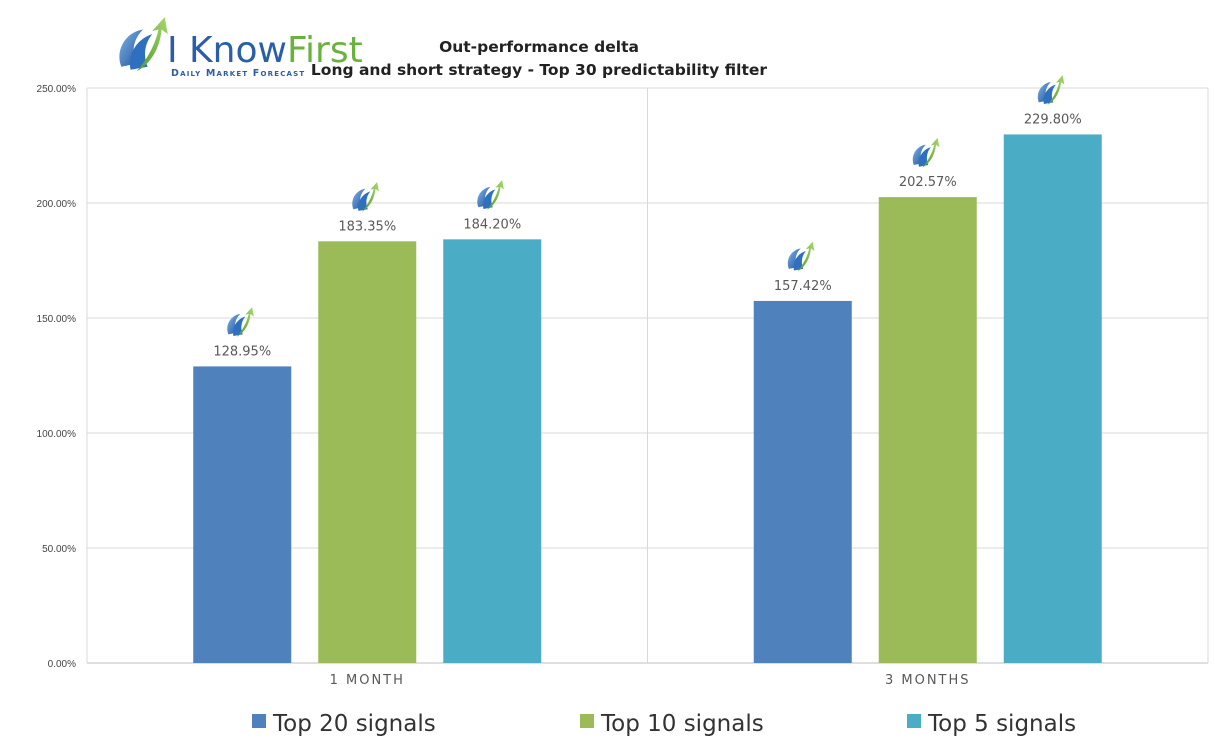 The height and width of the screenshot is (748, 1215). What do you see at coordinates (143, 44) in the screenshot?
I see `ikf-logo-icon` at bounding box center [143, 44].